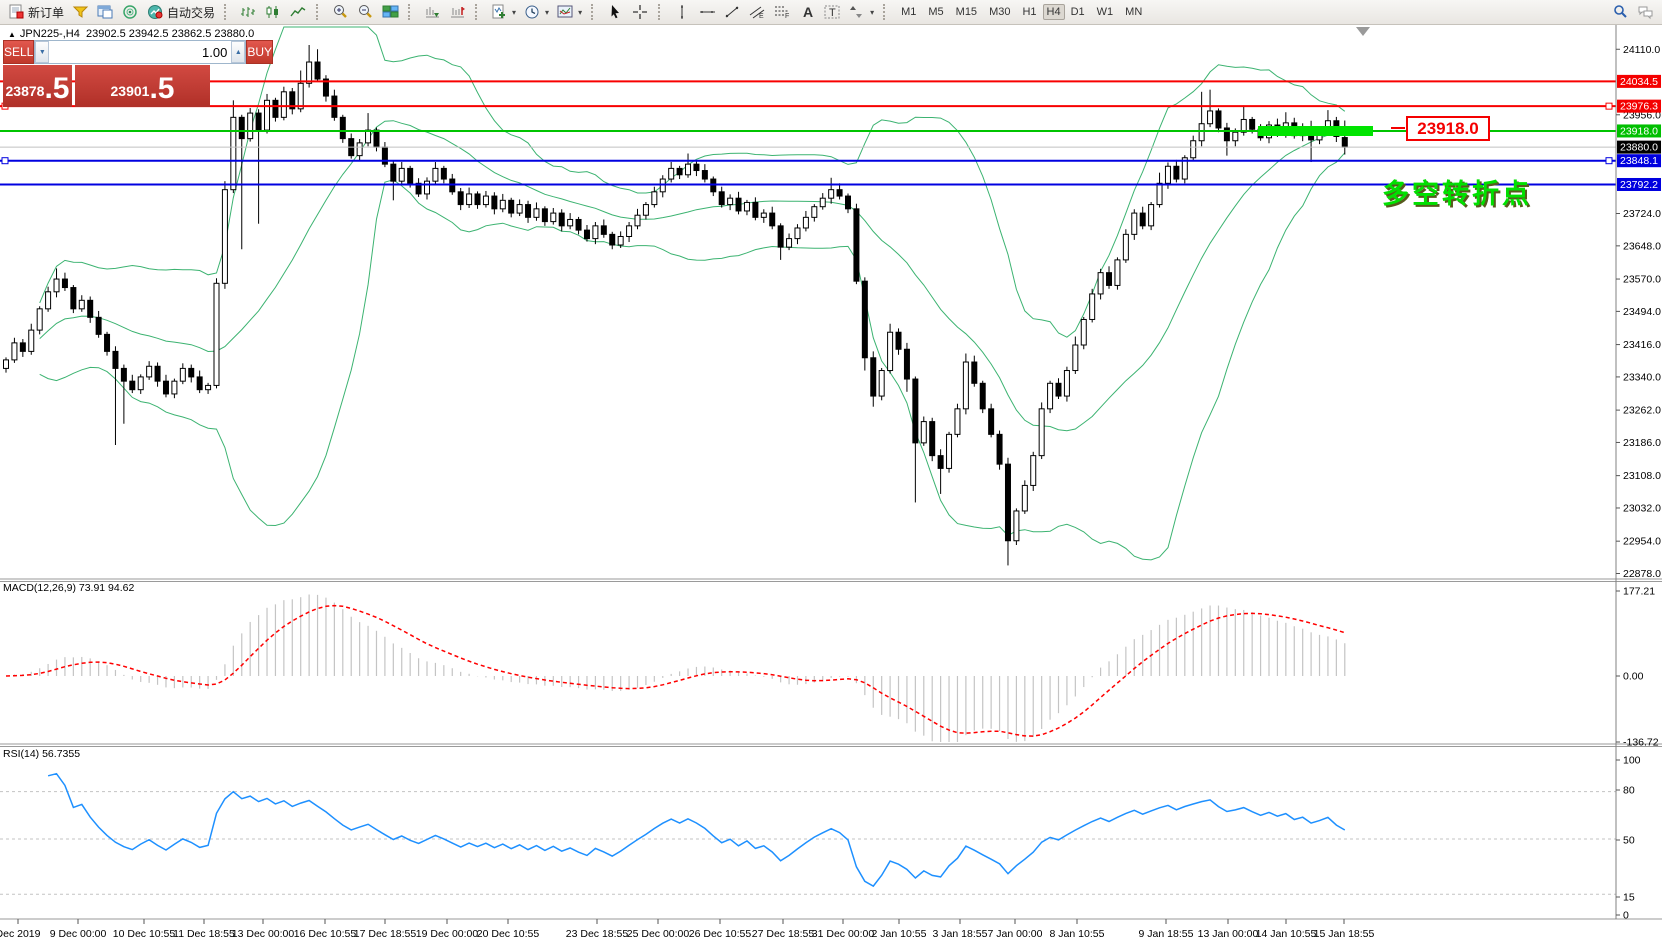  I want to click on chart-shift-button, so click(457, 12).